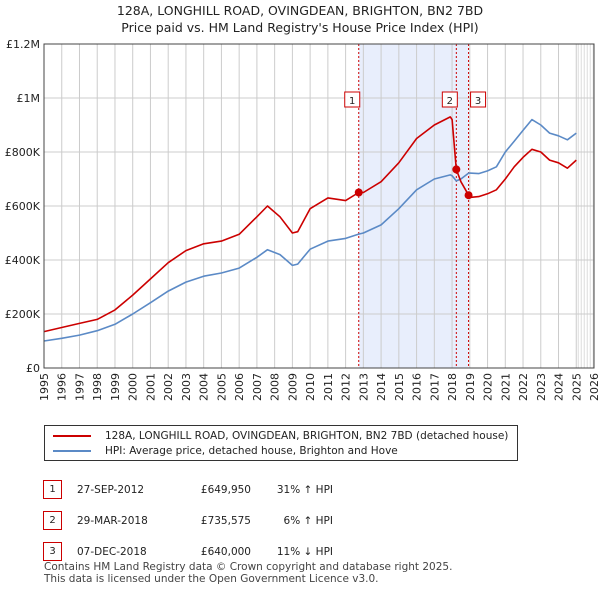 This screenshot has width=600, height=590. Describe the element at coordinates (381, 387) in the screenshot. I see `x-tick-label: 2014` at that location.